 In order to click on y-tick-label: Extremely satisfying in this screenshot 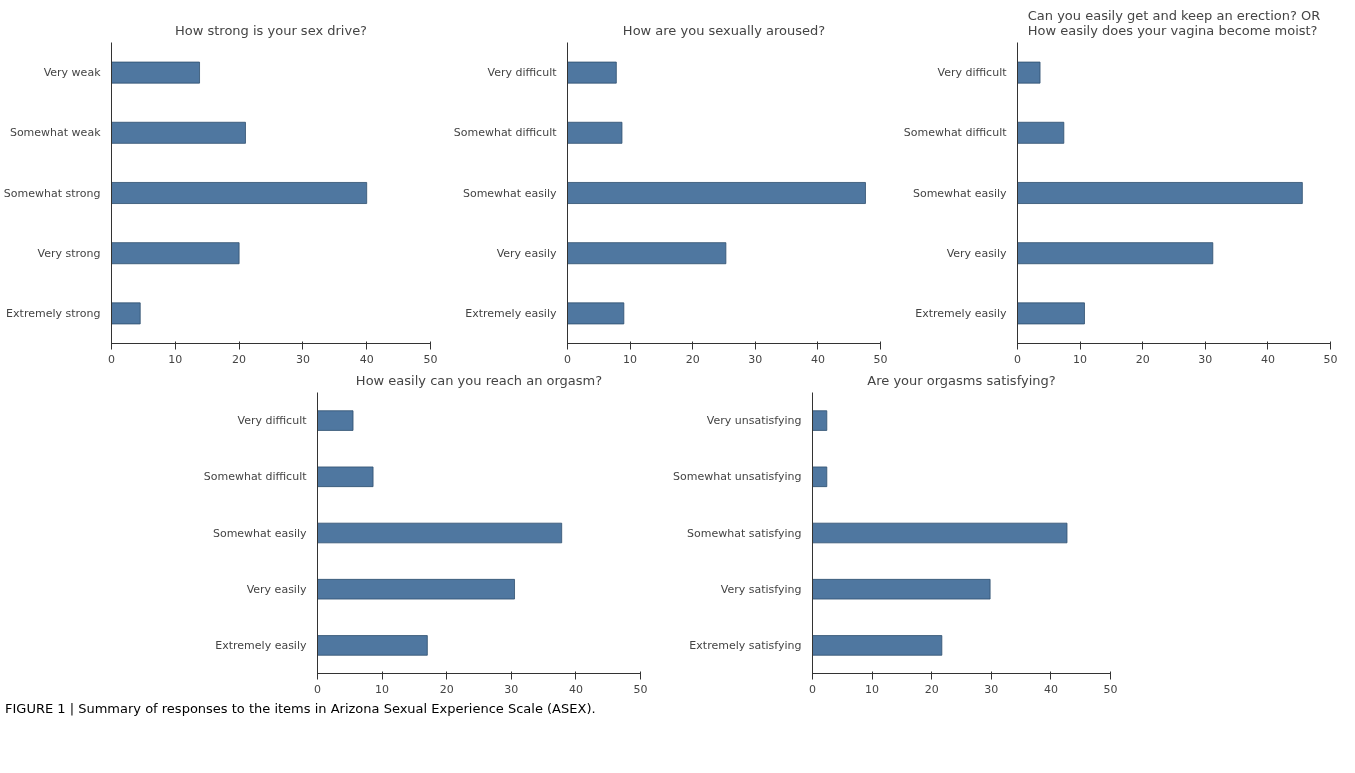, I will do `click(745, 645)`.